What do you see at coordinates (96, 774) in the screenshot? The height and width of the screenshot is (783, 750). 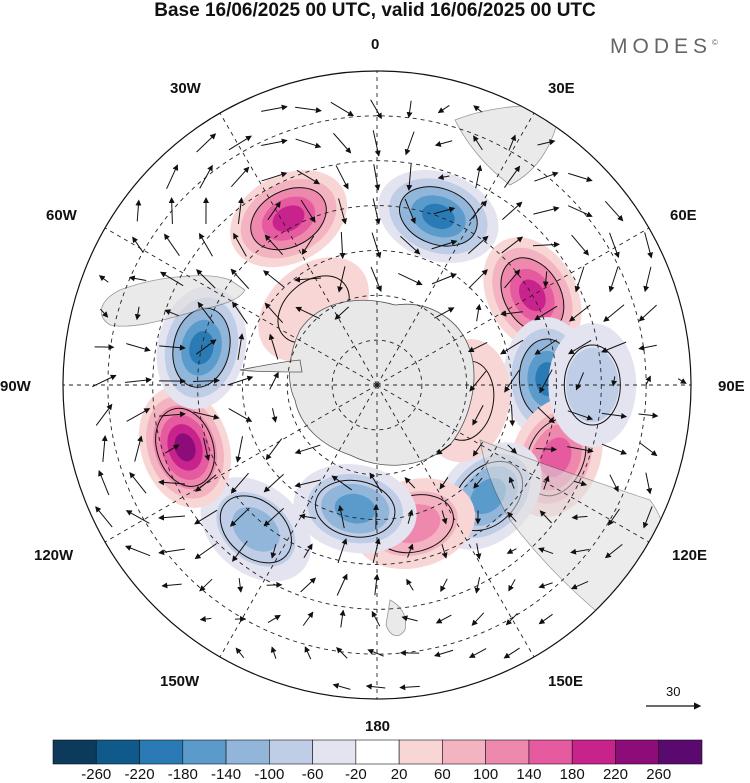 I see `colorbar-tick-label: -260` at bounding box center [96, 774].